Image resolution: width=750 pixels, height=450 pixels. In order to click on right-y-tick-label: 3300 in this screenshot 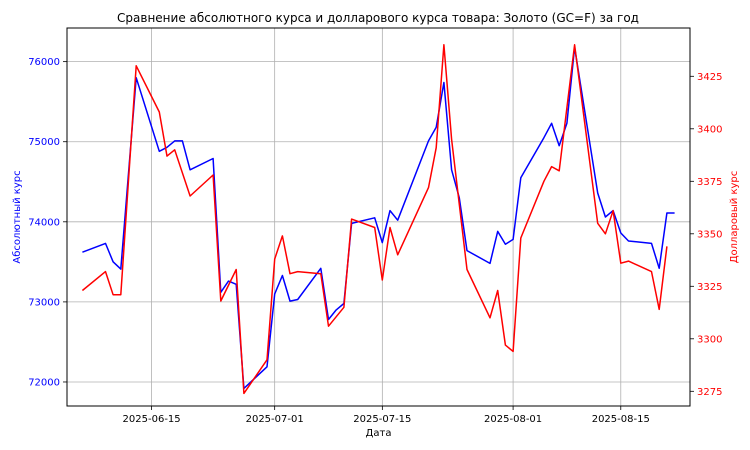, I will do `click(709, 339)`.